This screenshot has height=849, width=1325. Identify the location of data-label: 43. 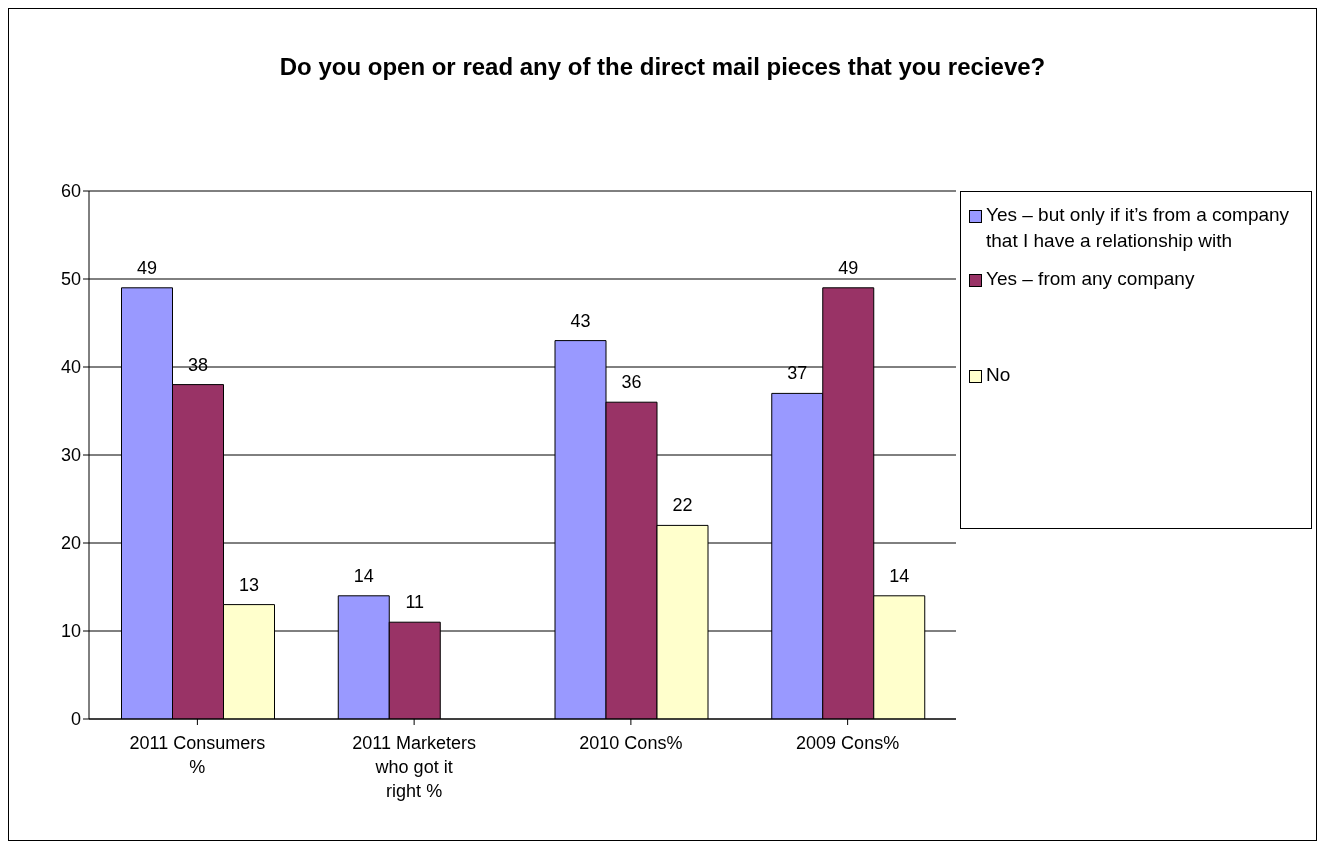
(580, 320).